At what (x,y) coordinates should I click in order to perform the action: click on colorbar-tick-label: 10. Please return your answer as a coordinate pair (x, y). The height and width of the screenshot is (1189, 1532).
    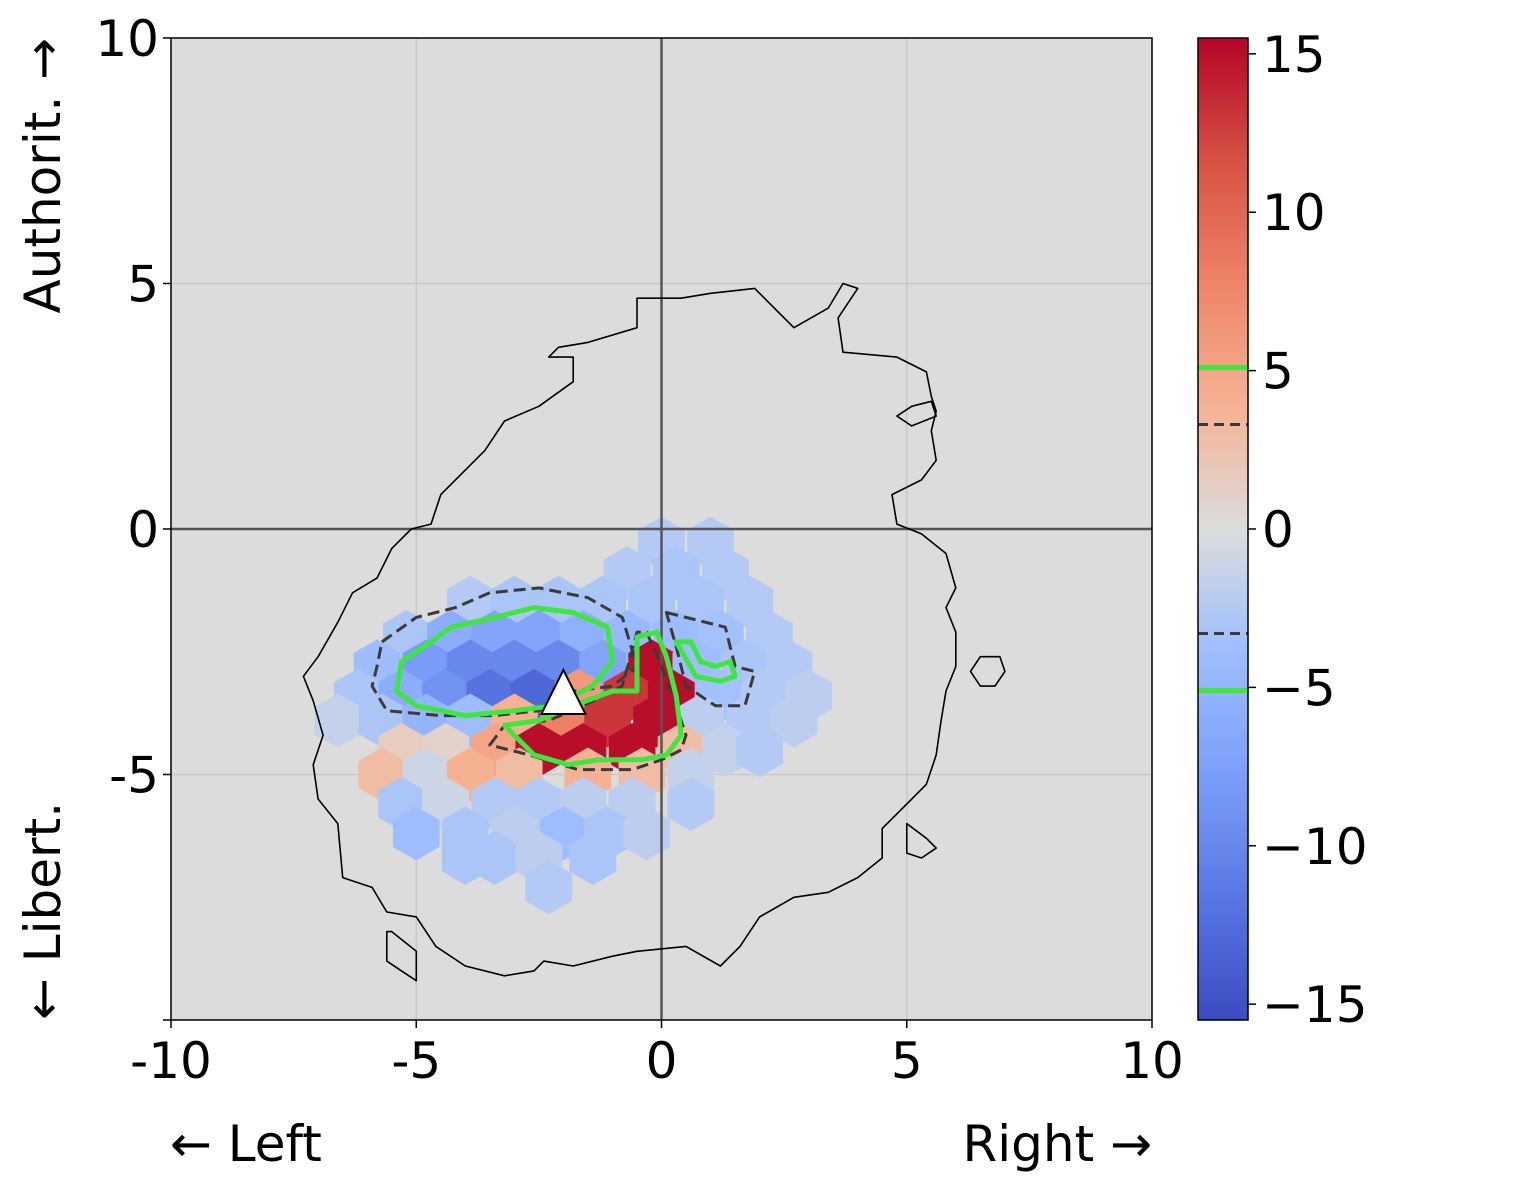
    Looking at the image, I should click on (1294, 213).